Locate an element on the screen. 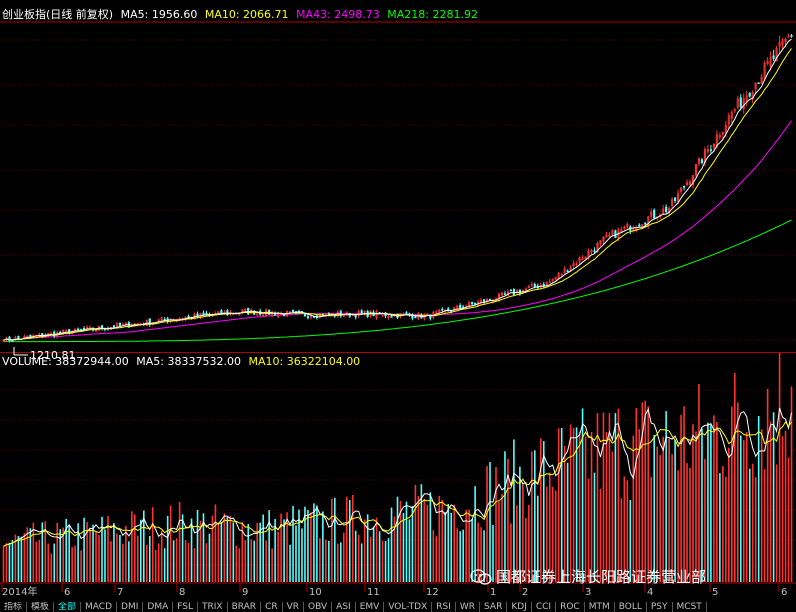 The image size is (796, 612). indicator-tab-23: PSY is located at coordinates (660, 607).